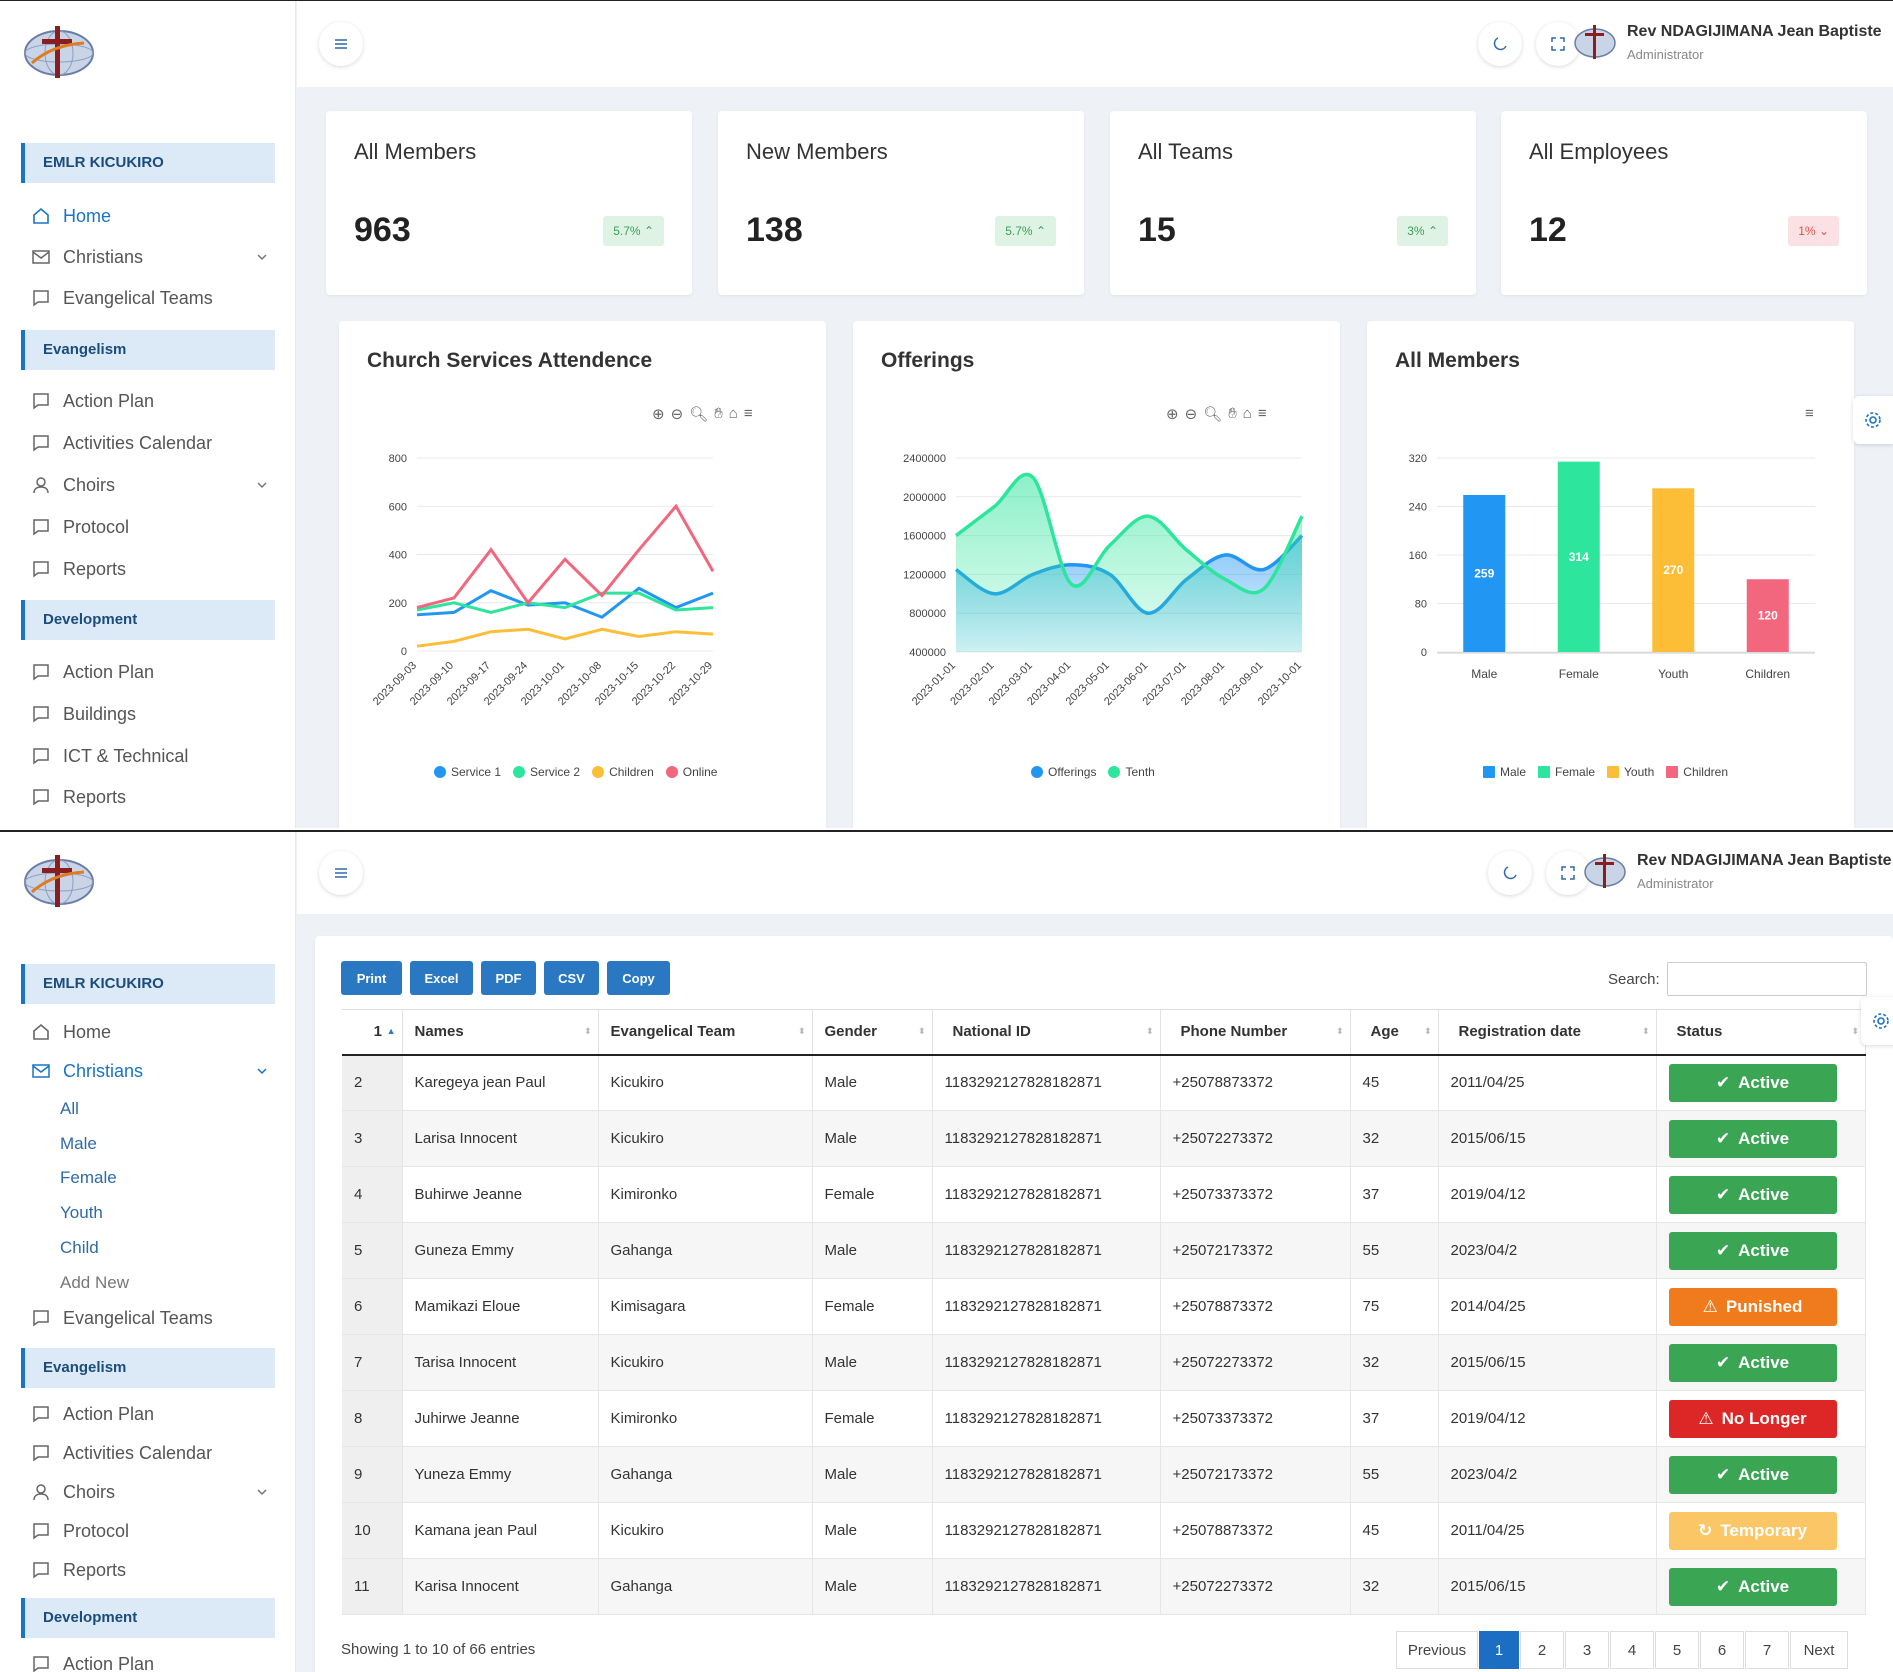  I want to click on col-age-header: Age ⬍, so click(1394, 1032).